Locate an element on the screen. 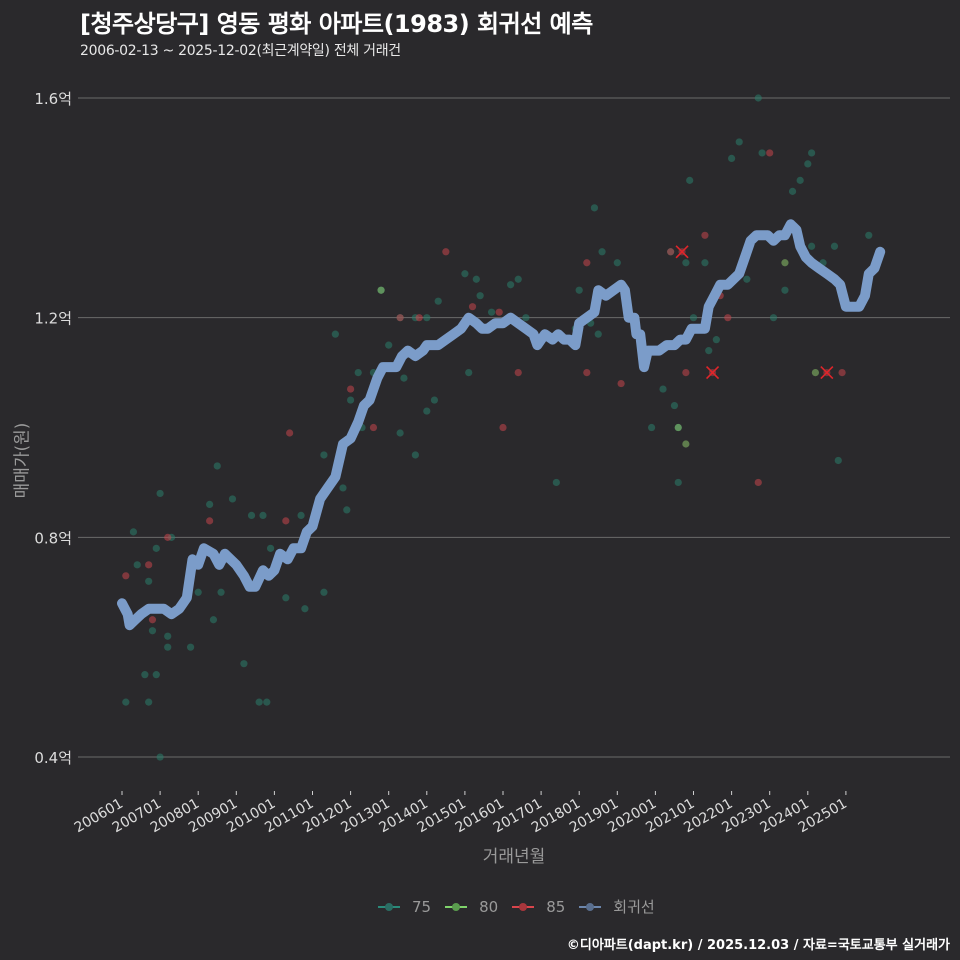 The image size is (960, 960). svg-text: 0.4억 is located at coordinates (53, 758).